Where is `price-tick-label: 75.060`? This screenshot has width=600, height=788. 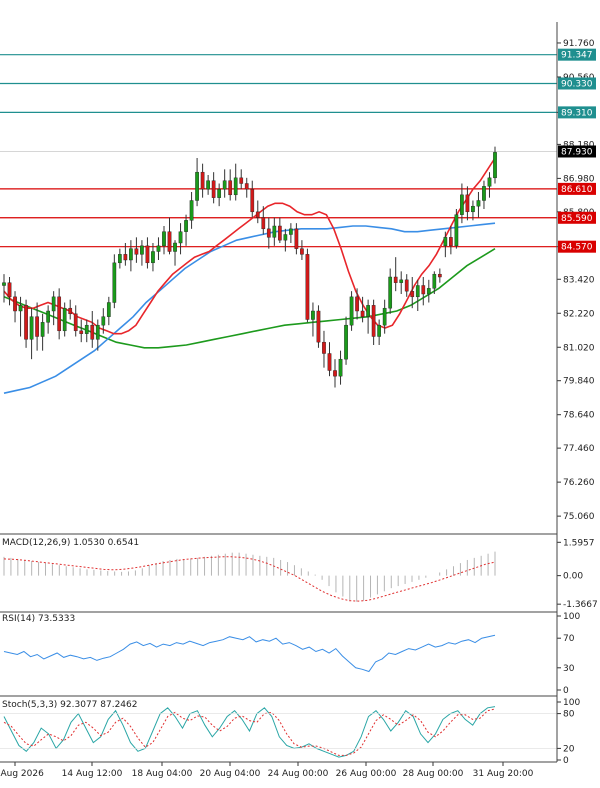
price-tick-label: 75.060 is located at coordinates (579, 517).